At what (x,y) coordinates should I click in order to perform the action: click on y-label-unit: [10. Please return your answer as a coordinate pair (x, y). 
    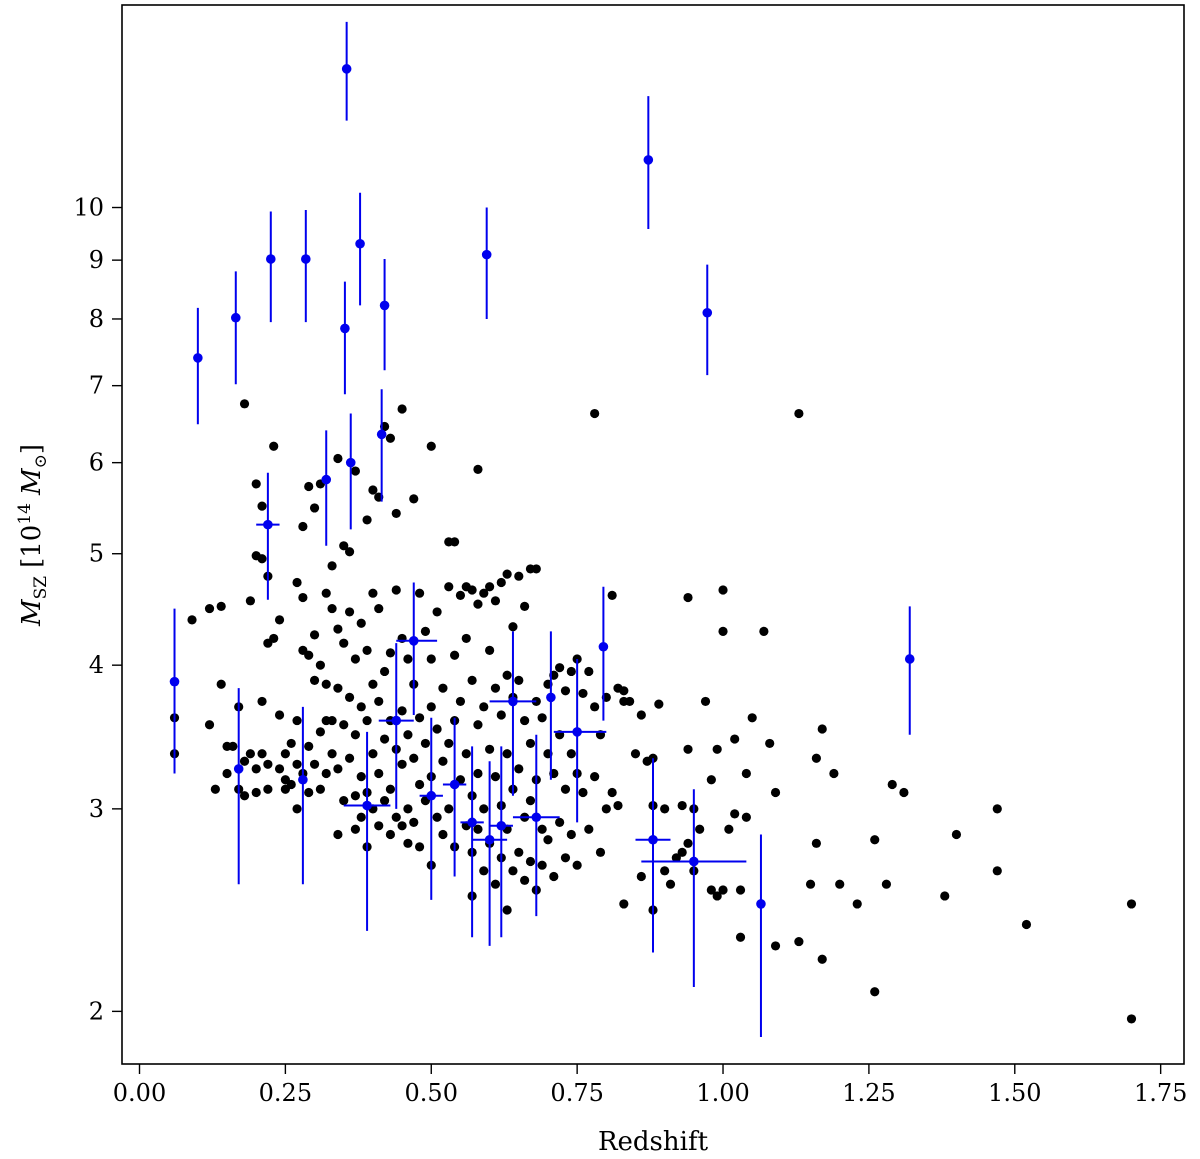
    Looking at the image, I should click on (32, 546).